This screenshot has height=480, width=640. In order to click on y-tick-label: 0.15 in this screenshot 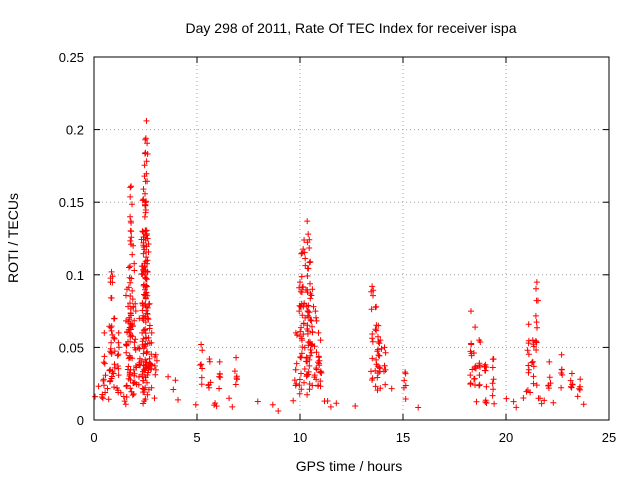, I will do `click(71, 202)`.